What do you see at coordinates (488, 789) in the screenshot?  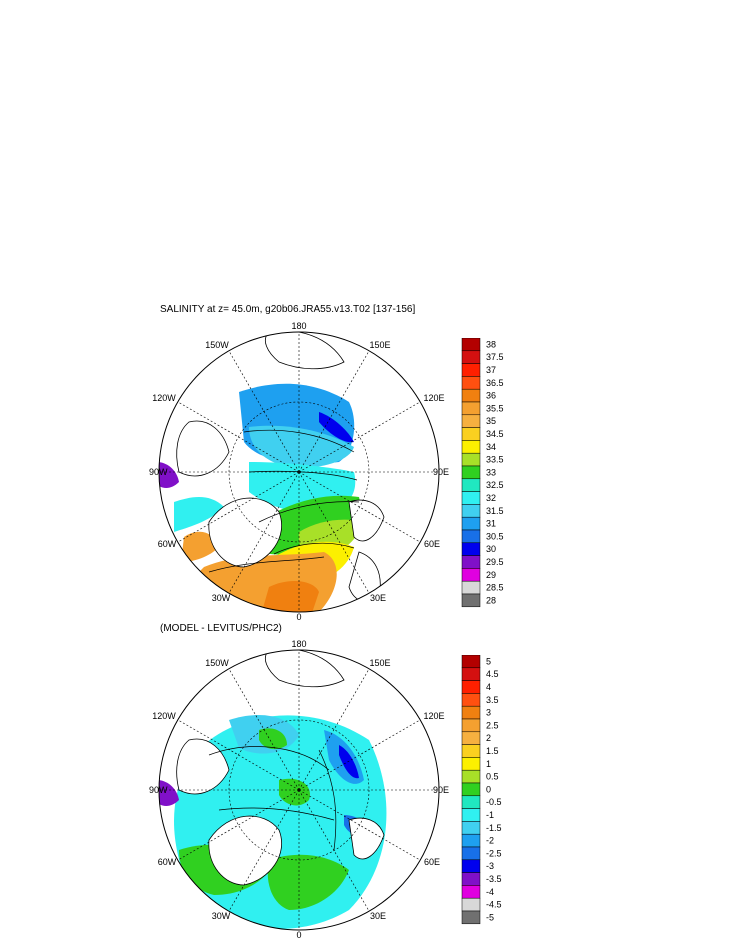 I see `colorbar-label: 0` at bounding box center [488, 789].